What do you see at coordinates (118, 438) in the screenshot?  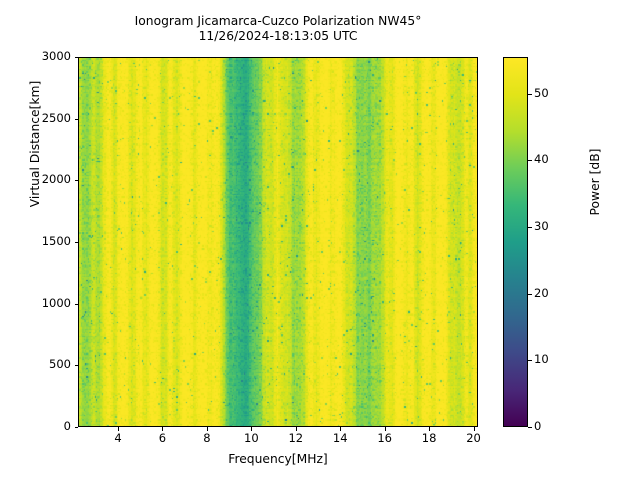 I see `x-tick-label: 4` at bounding box center [118, 438].